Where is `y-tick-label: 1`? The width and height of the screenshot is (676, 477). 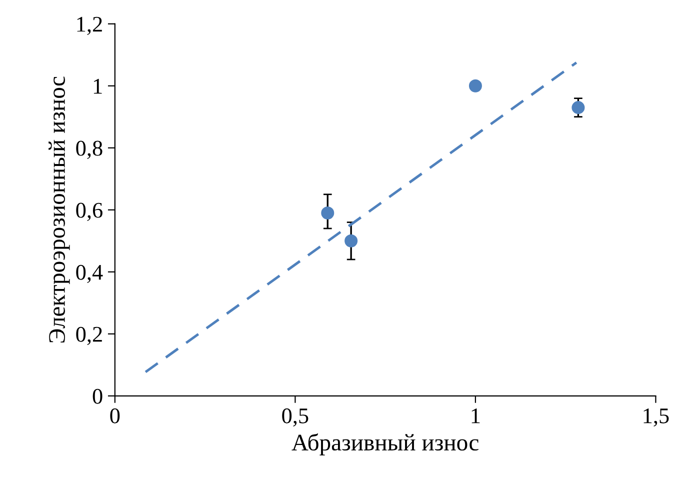
y-tick-label: 1 is located at coordinates (98, 86).